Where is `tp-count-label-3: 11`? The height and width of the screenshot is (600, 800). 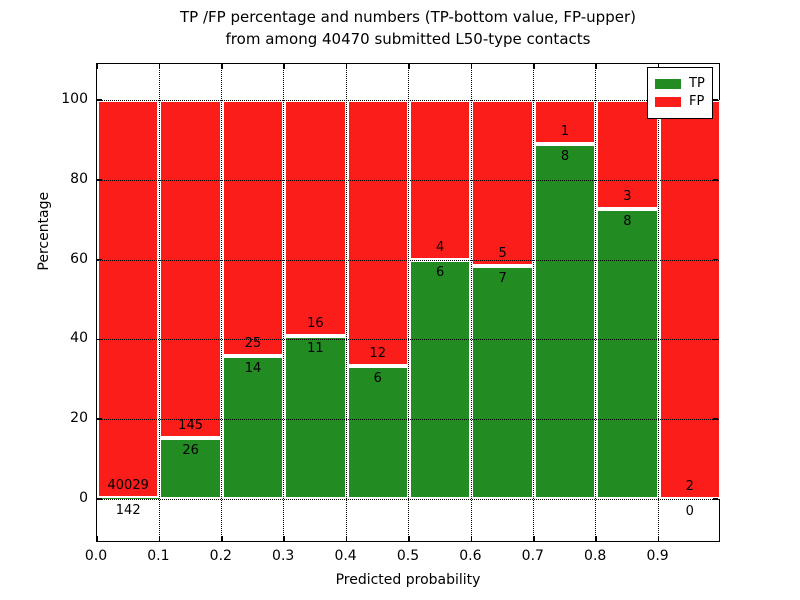 tp-count-label-3: 11 is located at coordinates (315, 349).